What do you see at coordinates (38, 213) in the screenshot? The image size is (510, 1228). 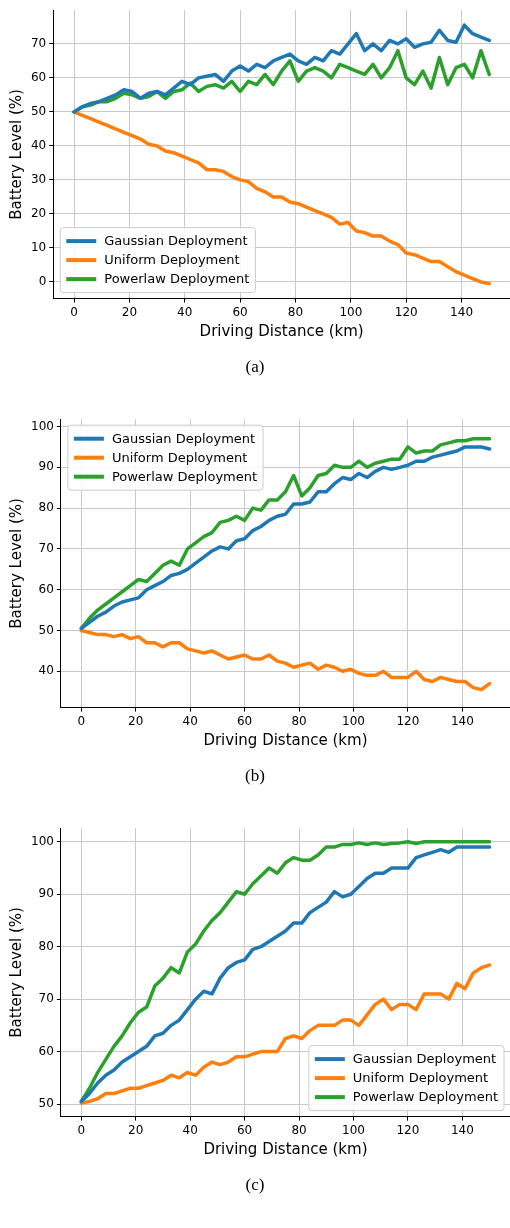 I see `y-tick-label: 20` at bounding box center [38, 213].